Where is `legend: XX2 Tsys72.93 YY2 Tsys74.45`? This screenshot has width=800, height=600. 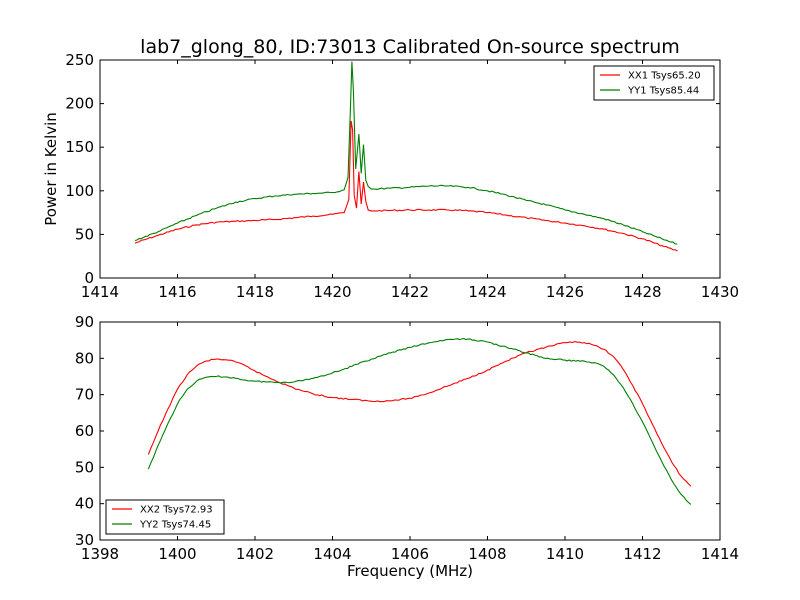
legend: XX2 Tsys72.93 YY2 Tsys74.45 is located at coordinates (165, 517).